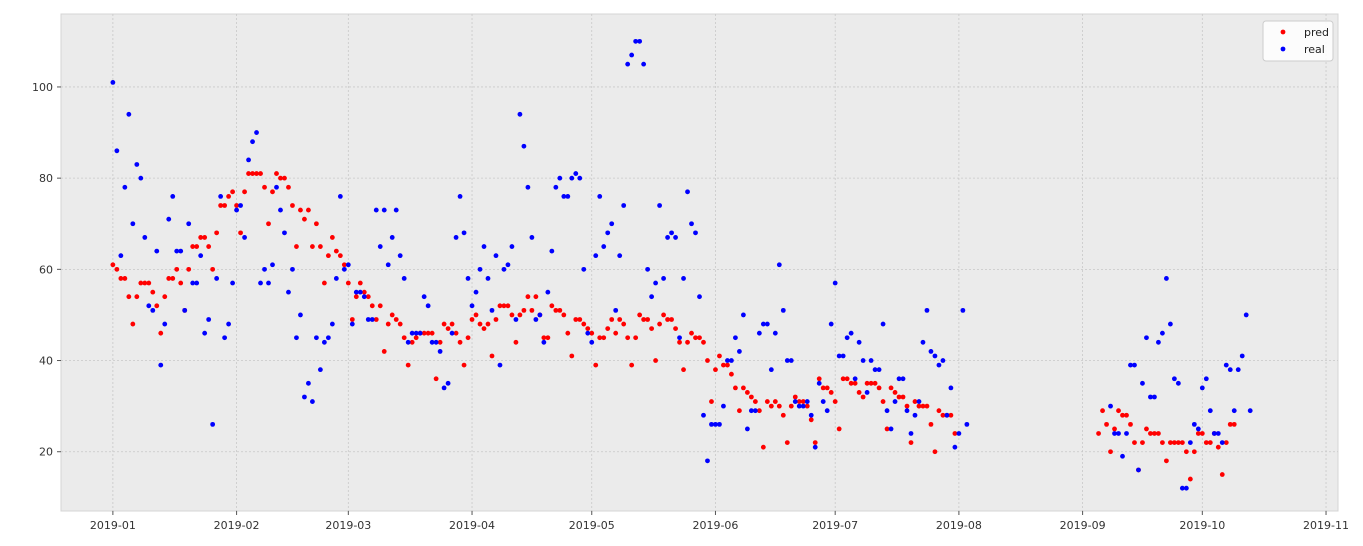 The image size is (1363, 546). I want to click on x-tick-label: 2019-05, so click(592, 525).